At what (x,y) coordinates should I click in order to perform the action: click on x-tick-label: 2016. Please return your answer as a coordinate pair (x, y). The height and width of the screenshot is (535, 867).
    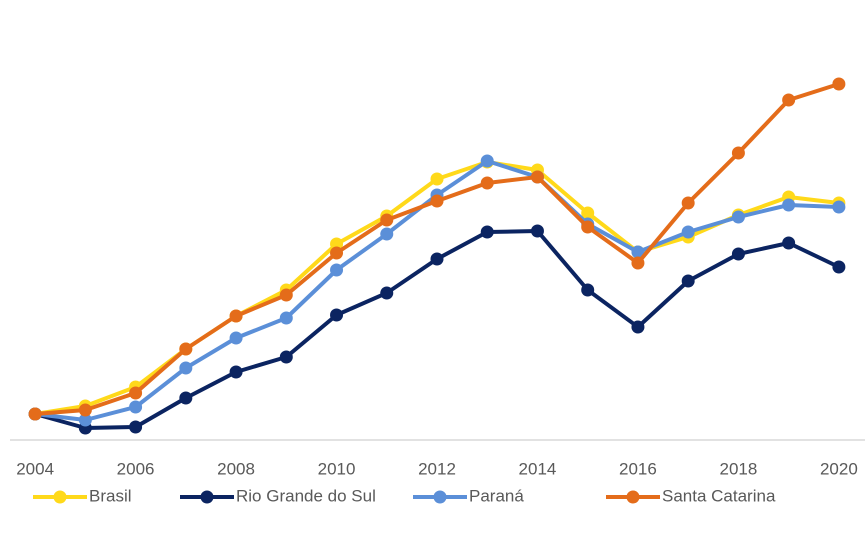
    Looking at the image, I should click on (638, 468).